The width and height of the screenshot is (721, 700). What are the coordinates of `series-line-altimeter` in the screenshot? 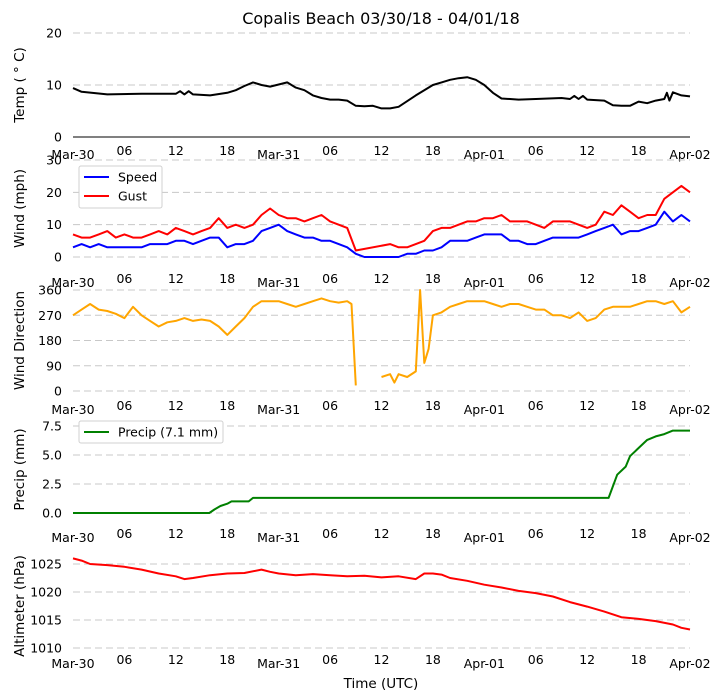 It's located at (381, 594).